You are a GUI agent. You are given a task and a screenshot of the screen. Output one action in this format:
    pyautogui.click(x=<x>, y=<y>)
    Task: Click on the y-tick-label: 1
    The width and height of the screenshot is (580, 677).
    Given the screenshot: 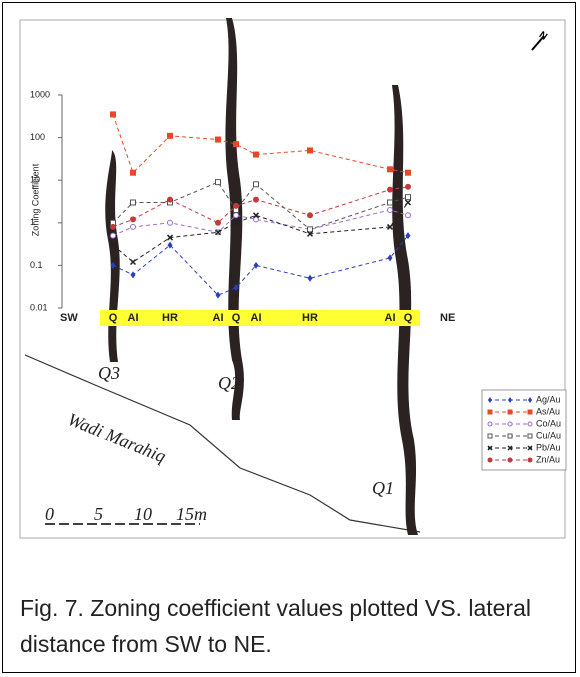 What is the action you would take?
    pyautogui.click(x=32, y=222)
    